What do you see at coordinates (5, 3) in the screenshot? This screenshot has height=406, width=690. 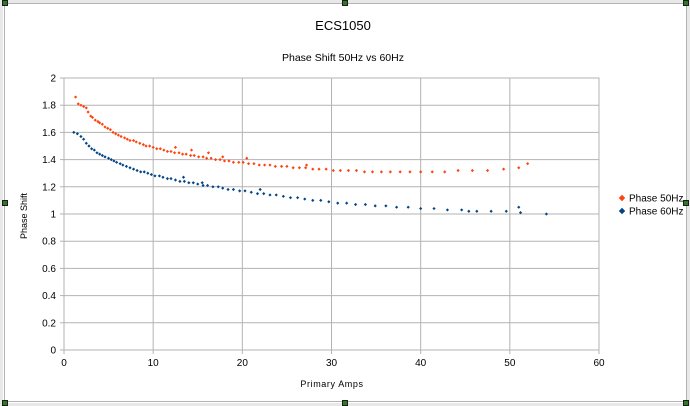 I see `resize-handle-top-left` at bounding box center [5, 3].